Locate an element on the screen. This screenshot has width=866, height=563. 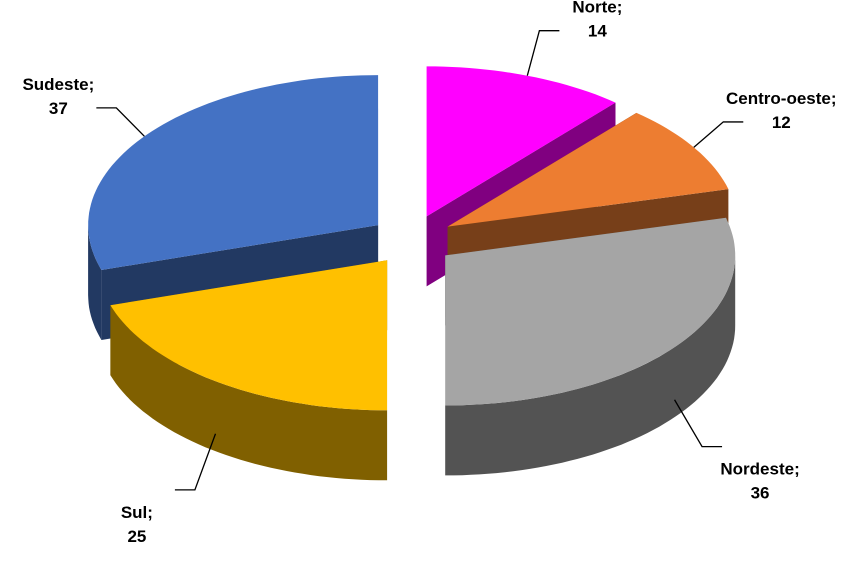
data-label-value: 12 is located at coordinates (781, 122).